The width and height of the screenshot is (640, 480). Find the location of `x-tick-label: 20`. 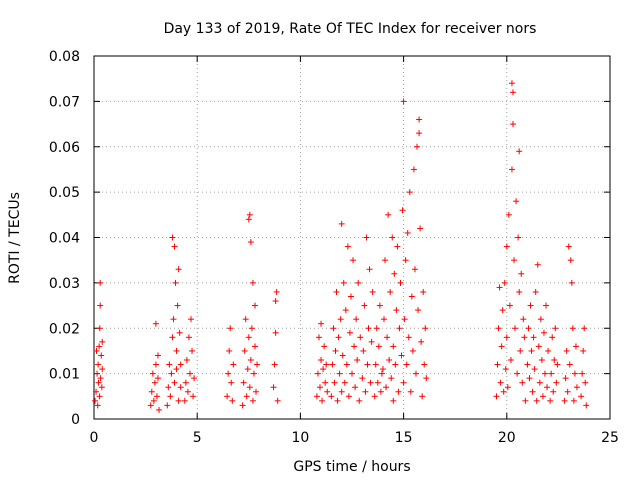

x-tick-label: 20 is located at coordinates (507, 438).